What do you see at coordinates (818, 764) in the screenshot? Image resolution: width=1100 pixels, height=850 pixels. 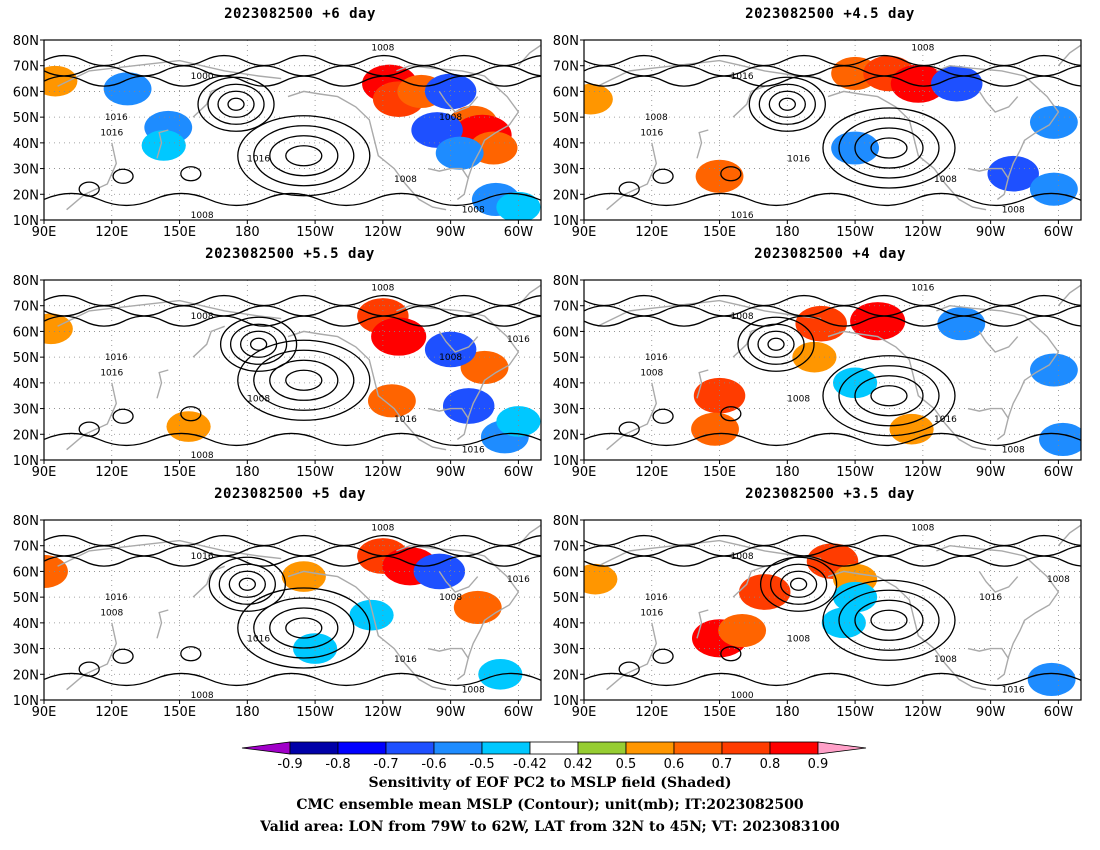 I see `colorbar-label: 0.9` at bounding box center [818, 764].